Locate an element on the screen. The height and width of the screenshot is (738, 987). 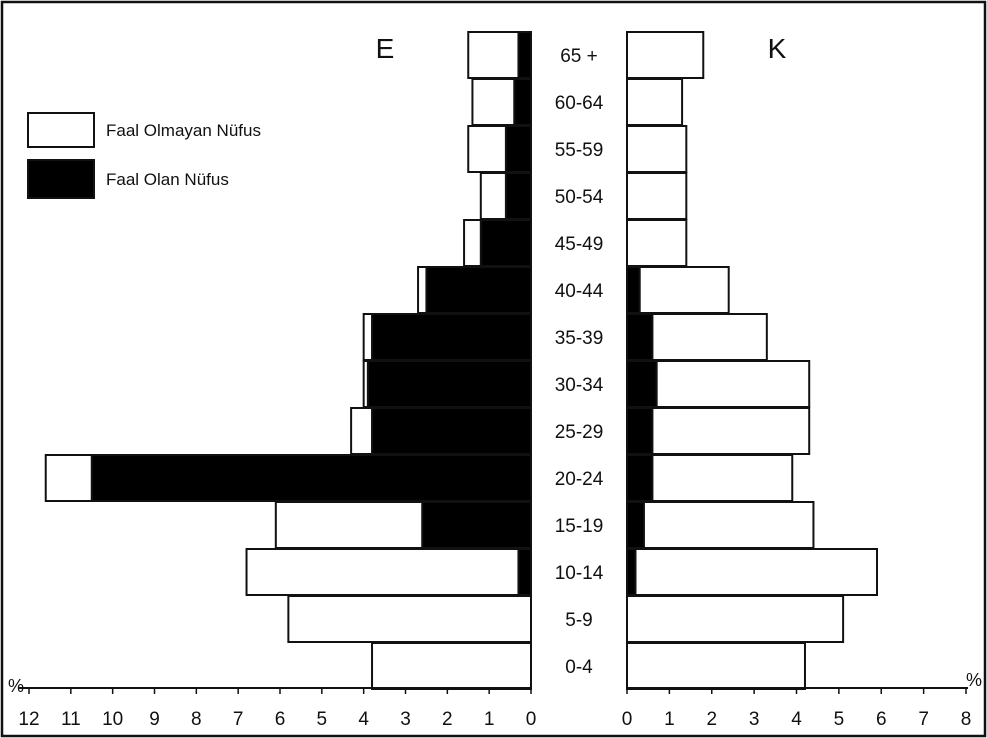
age-label-35-39: 35-39 is located at coordinates (579, 338).